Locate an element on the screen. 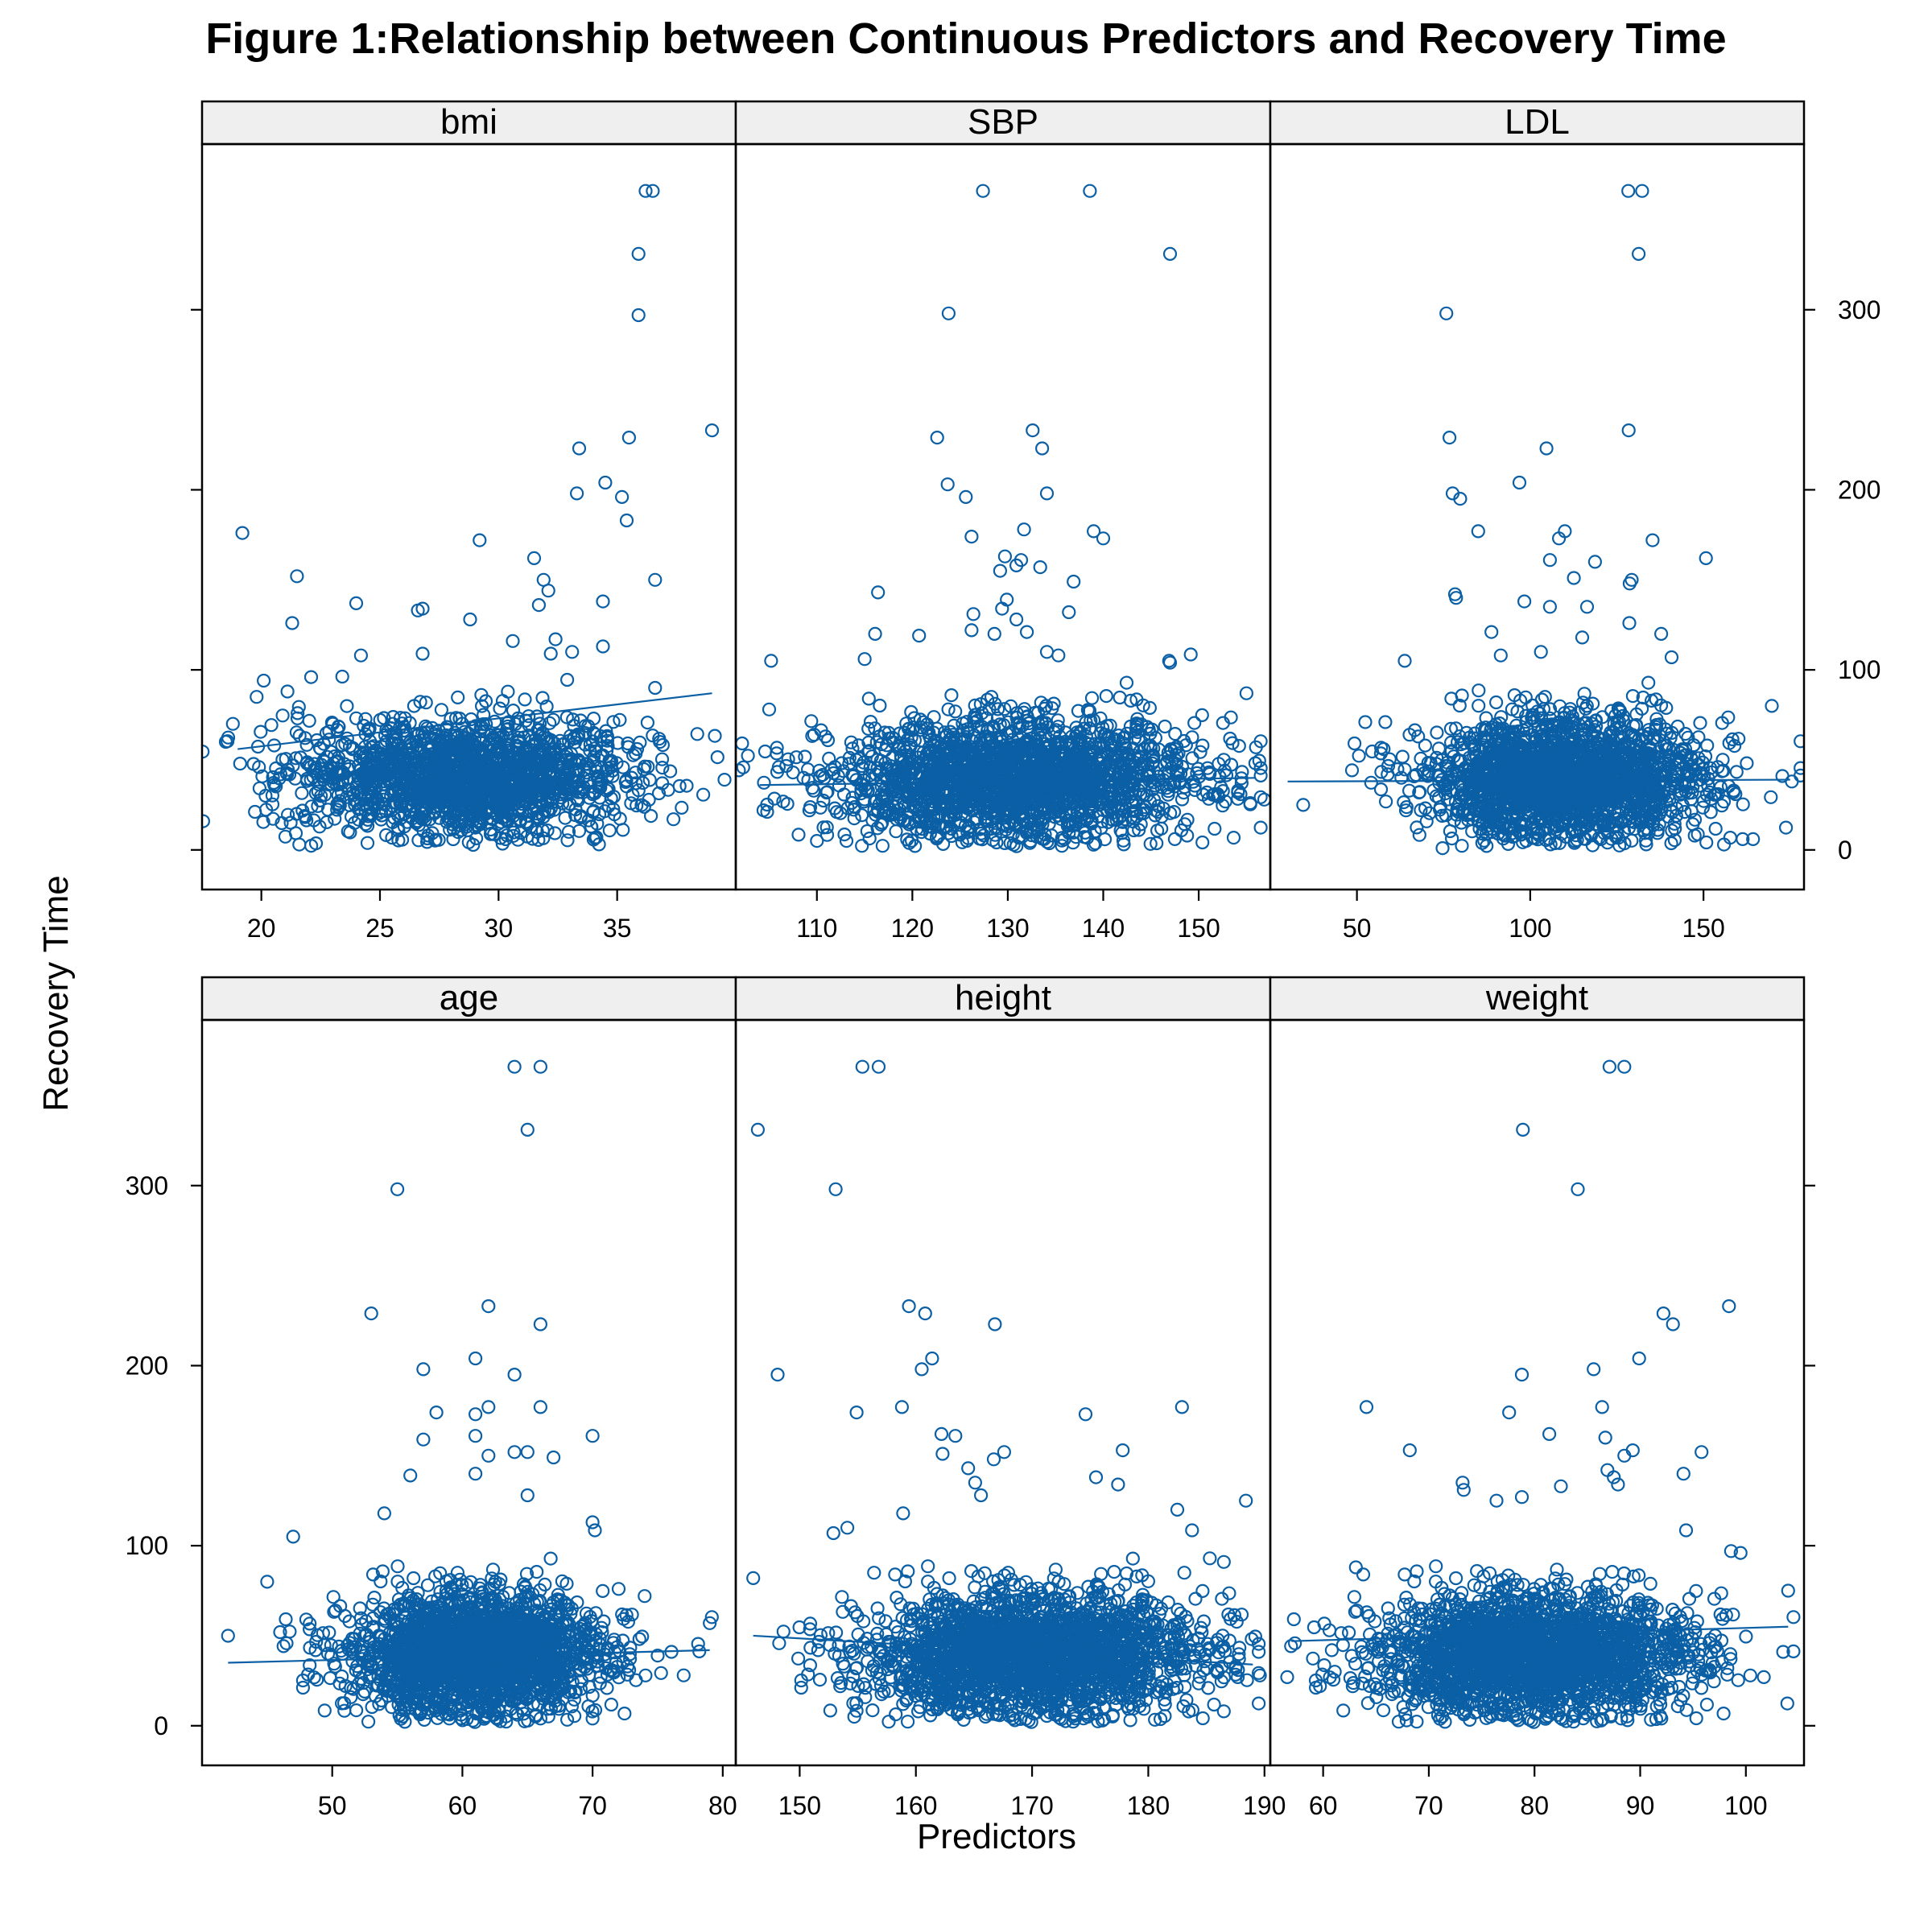 This screenshot has height=1932, width=1932. x-tick-label: 130 is located at coordinates (1007, 928).